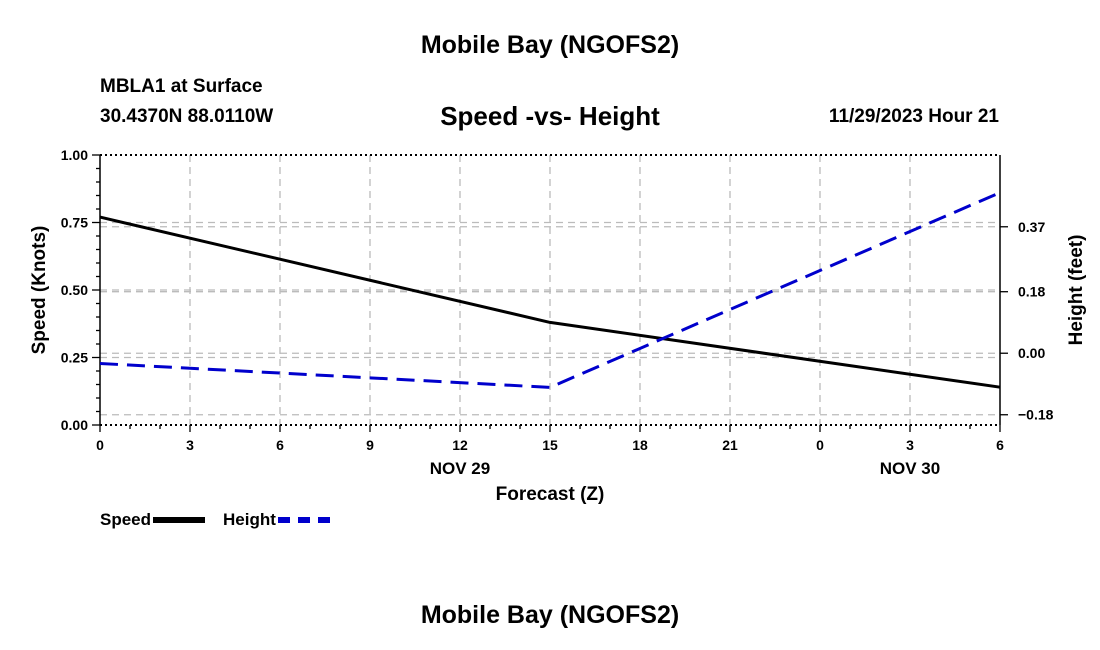 The height and width of the screenshot is (650, 1100). What do you see at coordinates (1076, 290) in the screenshot?
I see `y2-axis-label: Height (feet)` at bounding box center [1076, 290].